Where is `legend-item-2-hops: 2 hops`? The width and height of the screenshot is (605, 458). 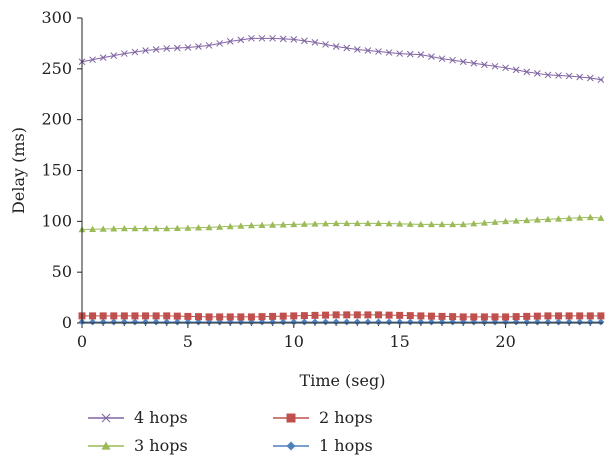 legend-item-2-hops: 2 hops is located at coordinates (323, 417).